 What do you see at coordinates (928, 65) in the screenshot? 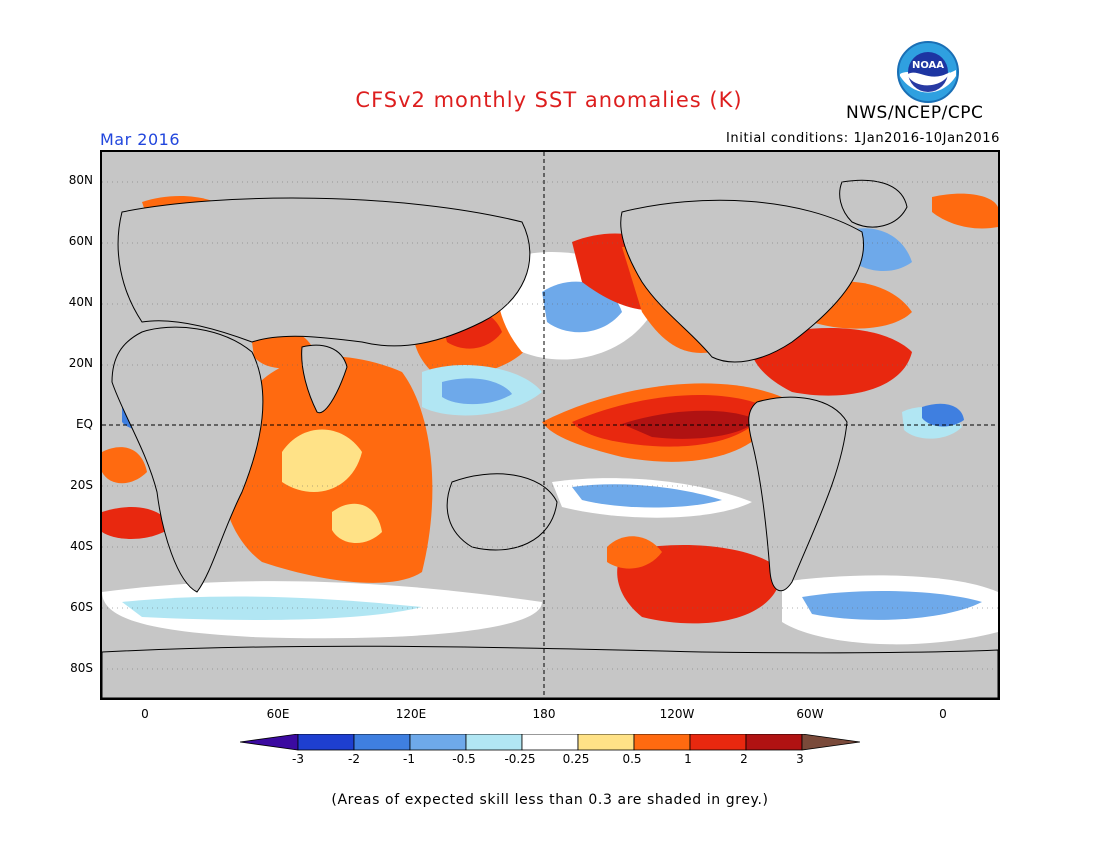
I see `noaa-logo-text: NOAA` at bounding box center [928, 65].